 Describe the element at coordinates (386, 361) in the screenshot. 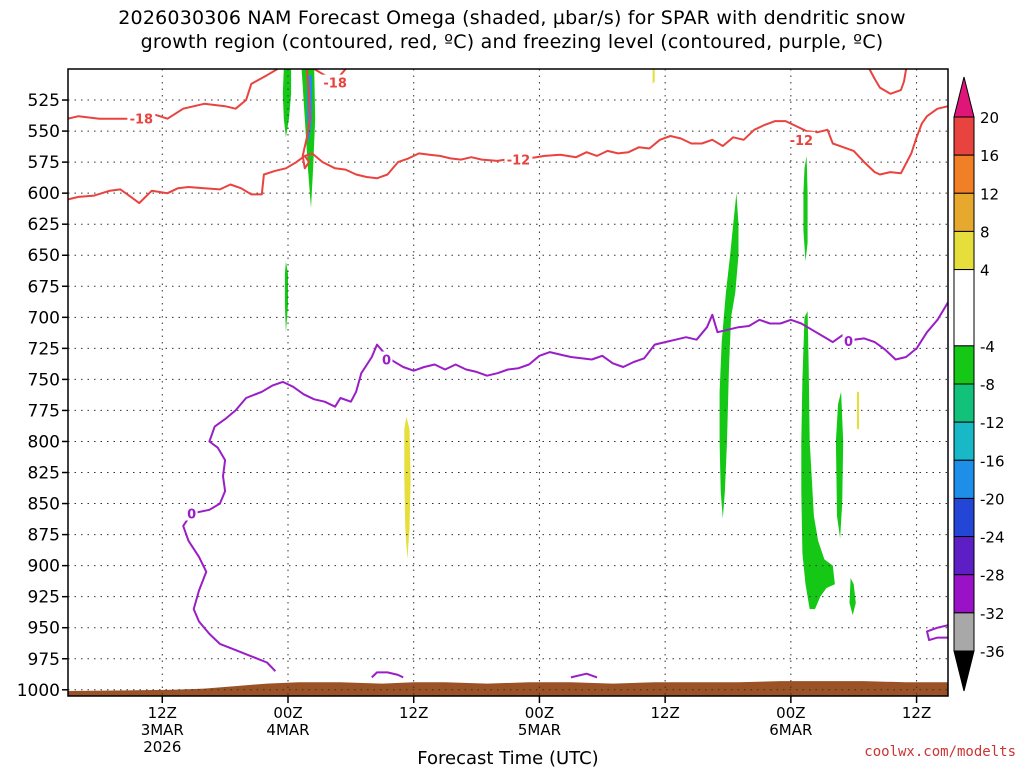

I see `freezing-label-1: 0` at that location.